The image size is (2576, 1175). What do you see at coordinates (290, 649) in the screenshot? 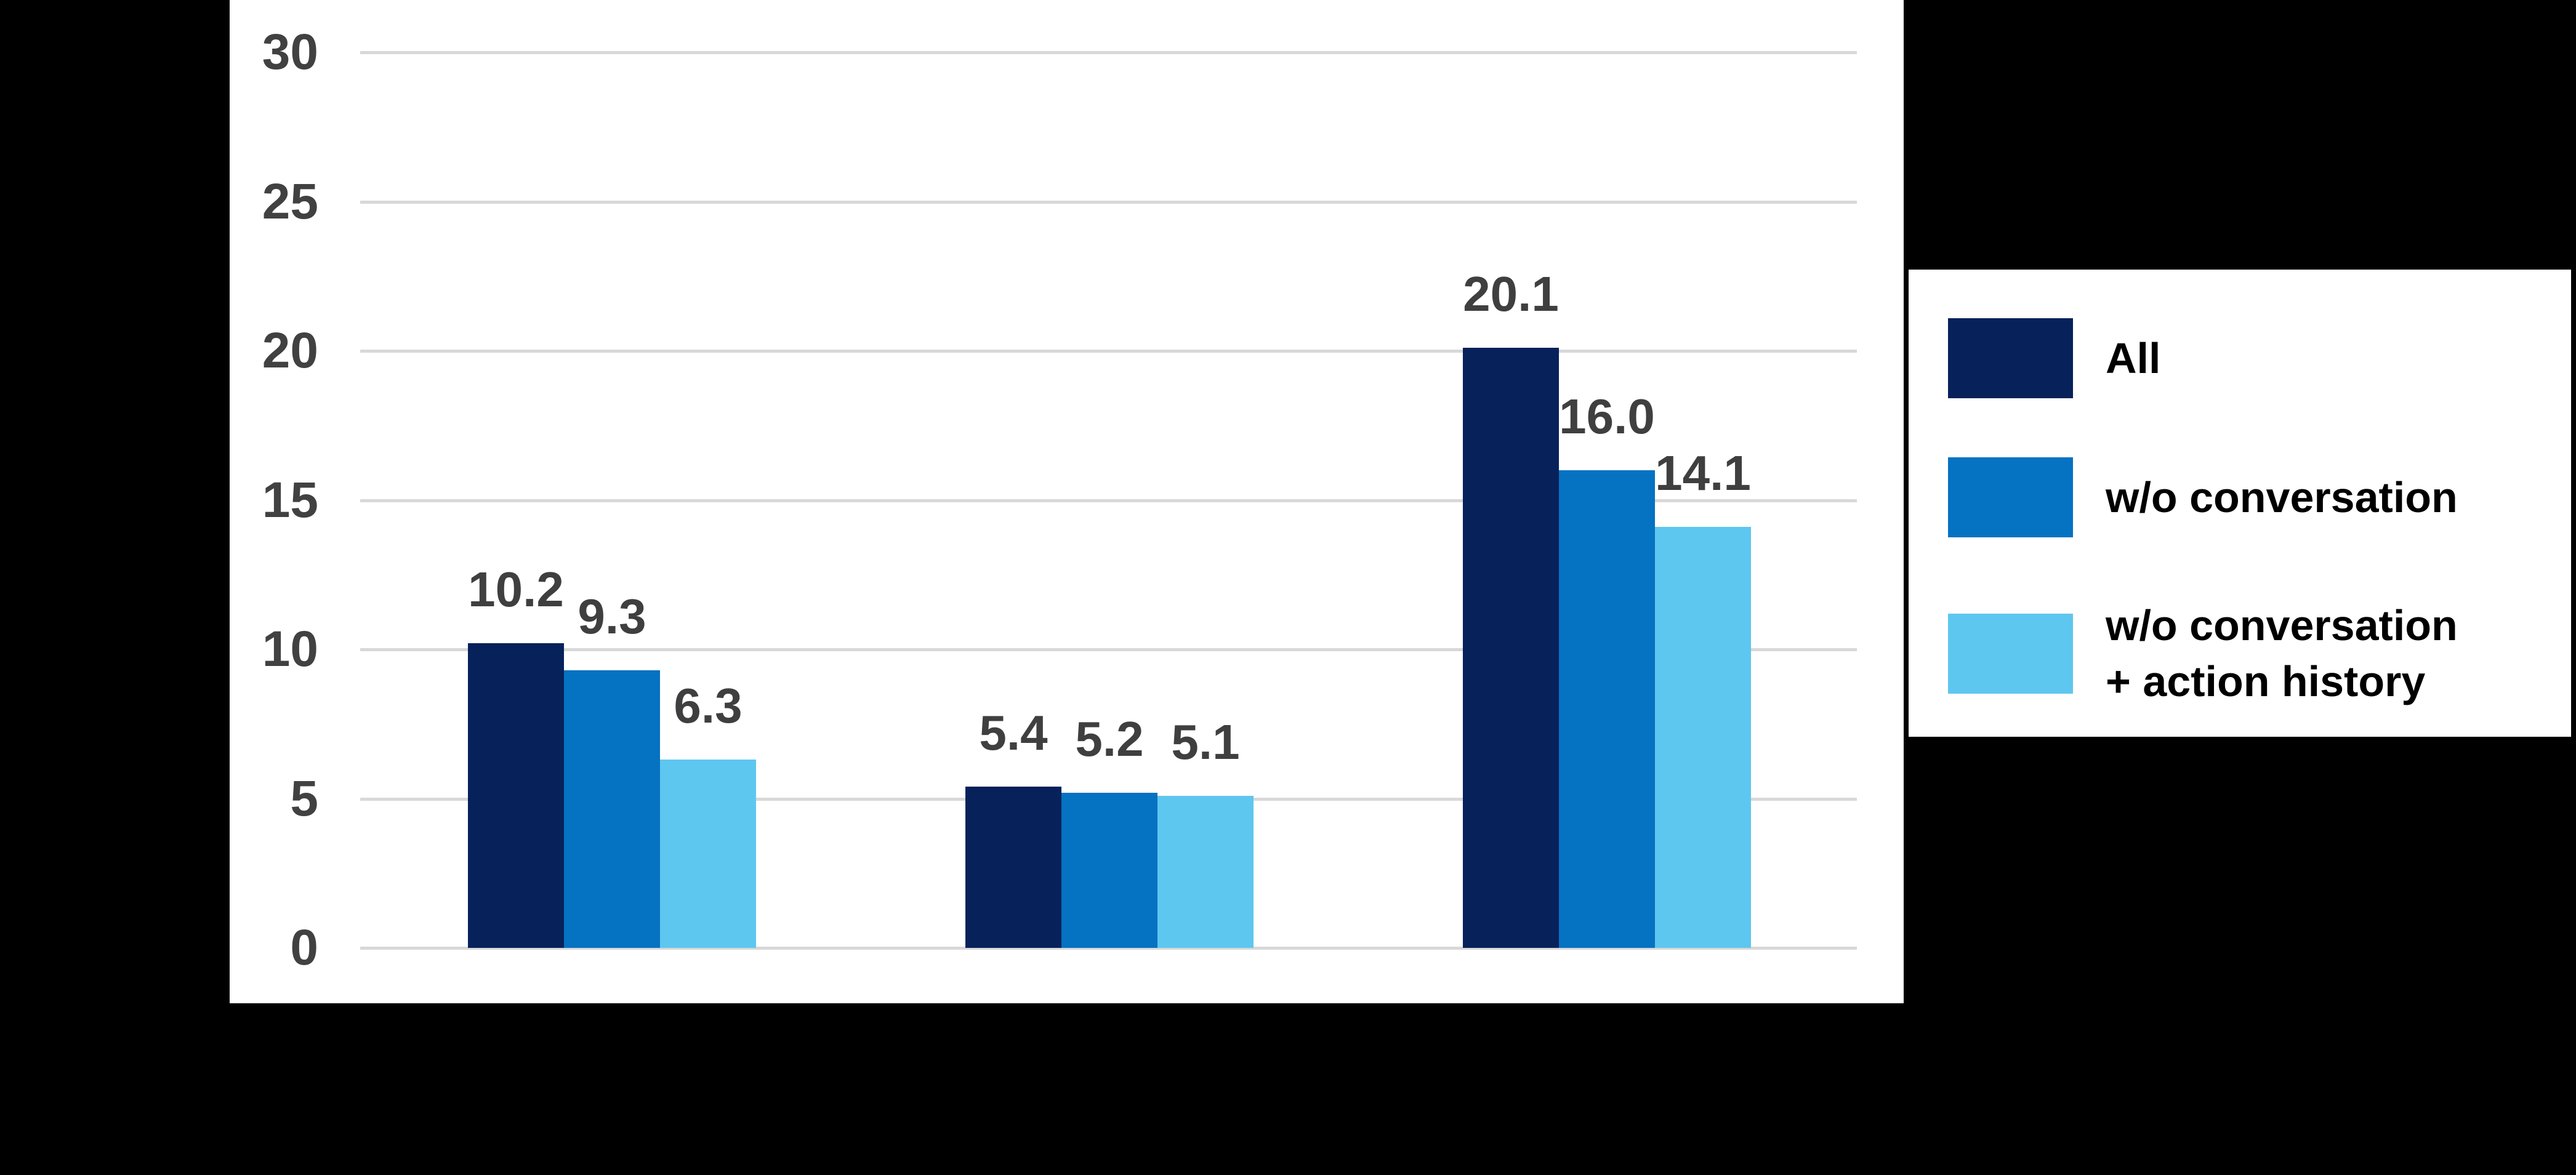
I see `y-axis-tick-label: 10` at bounding box center [290, 649].